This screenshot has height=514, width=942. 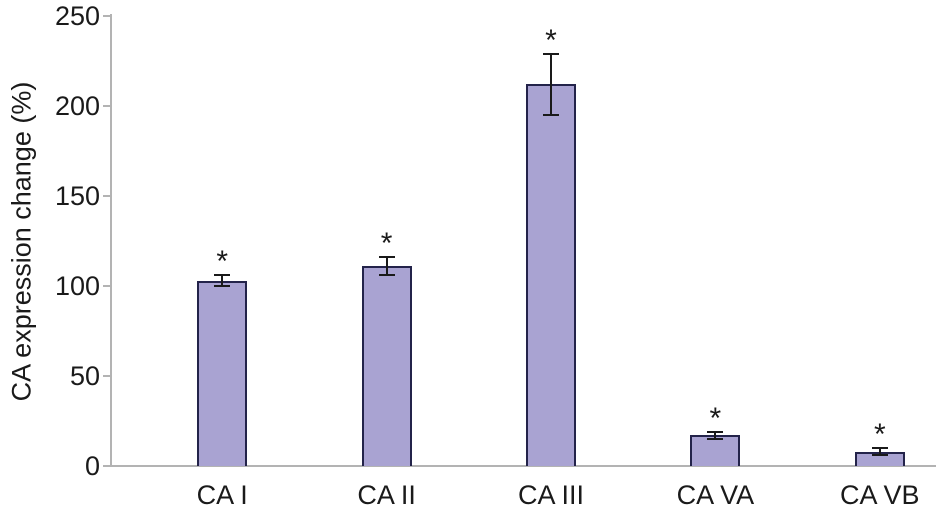 I want to click on y-axis-title-container: CA expression change (%), so click(x=22, y=241).